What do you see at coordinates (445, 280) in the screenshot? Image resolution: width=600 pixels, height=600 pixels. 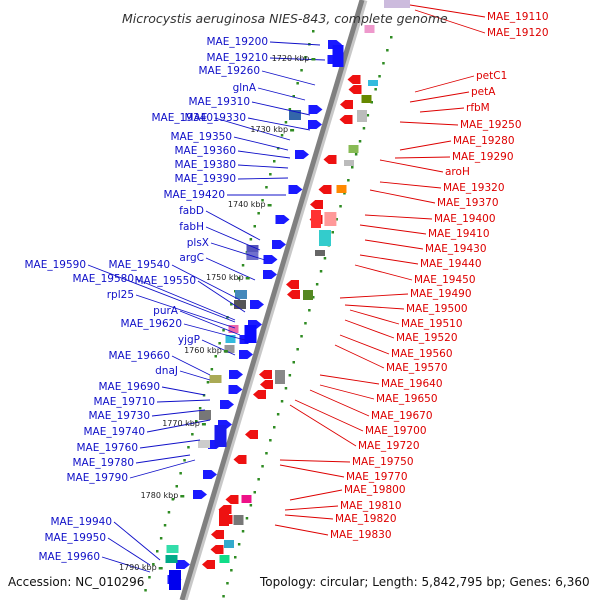 I see `gene-label: MAE_19450` at bounding box center [445, 280].